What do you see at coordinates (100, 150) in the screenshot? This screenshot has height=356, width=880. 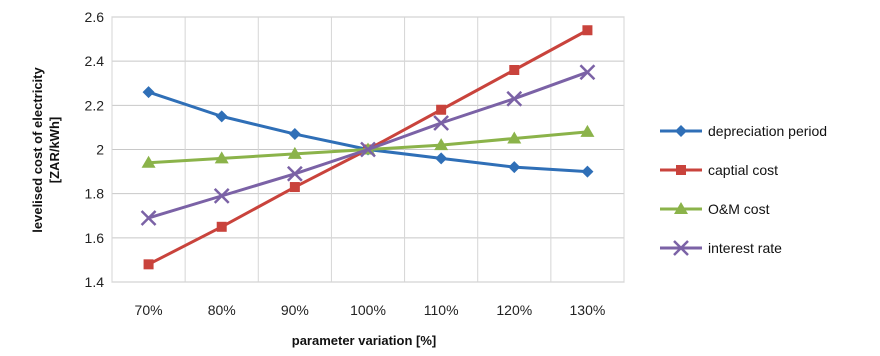 I see `y-tick-label: 2` at bounding box center [100, 150].